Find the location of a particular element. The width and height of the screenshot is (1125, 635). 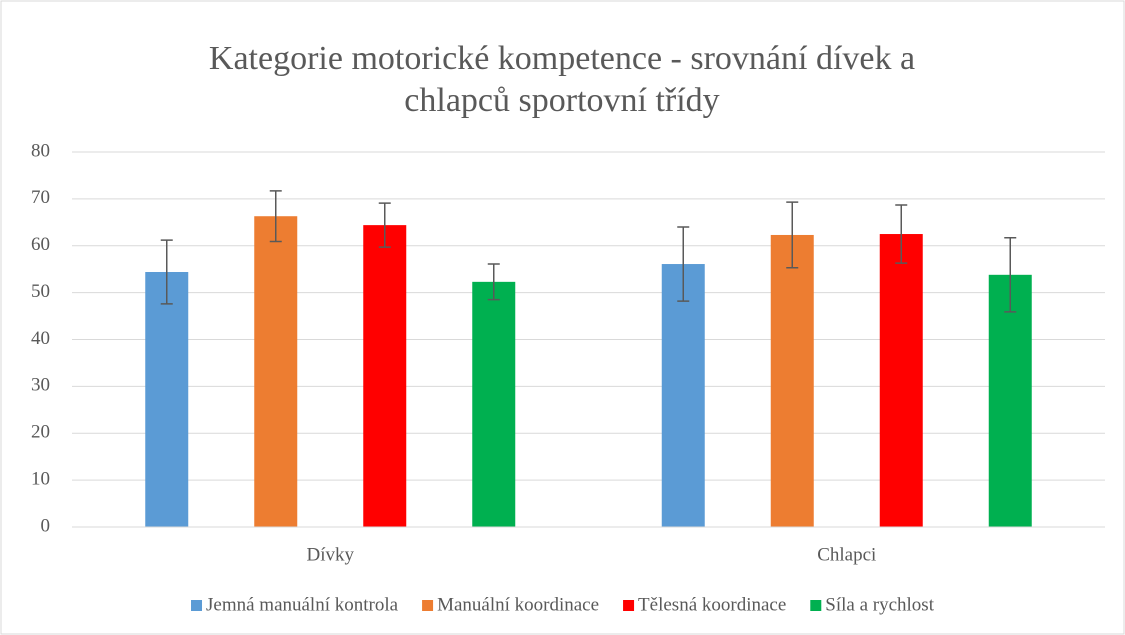

legend-item: Jemná manuální kontrola is located at coordinates (295, 604).